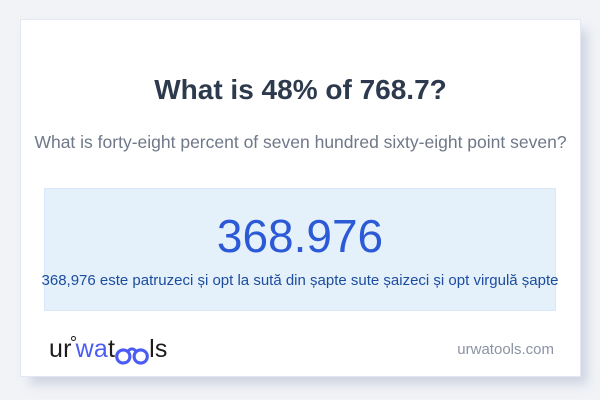 Image resolution: width=600 pixels, height=400 pixels. I want to click on logo-text-wa: wa, so click(91, 349).